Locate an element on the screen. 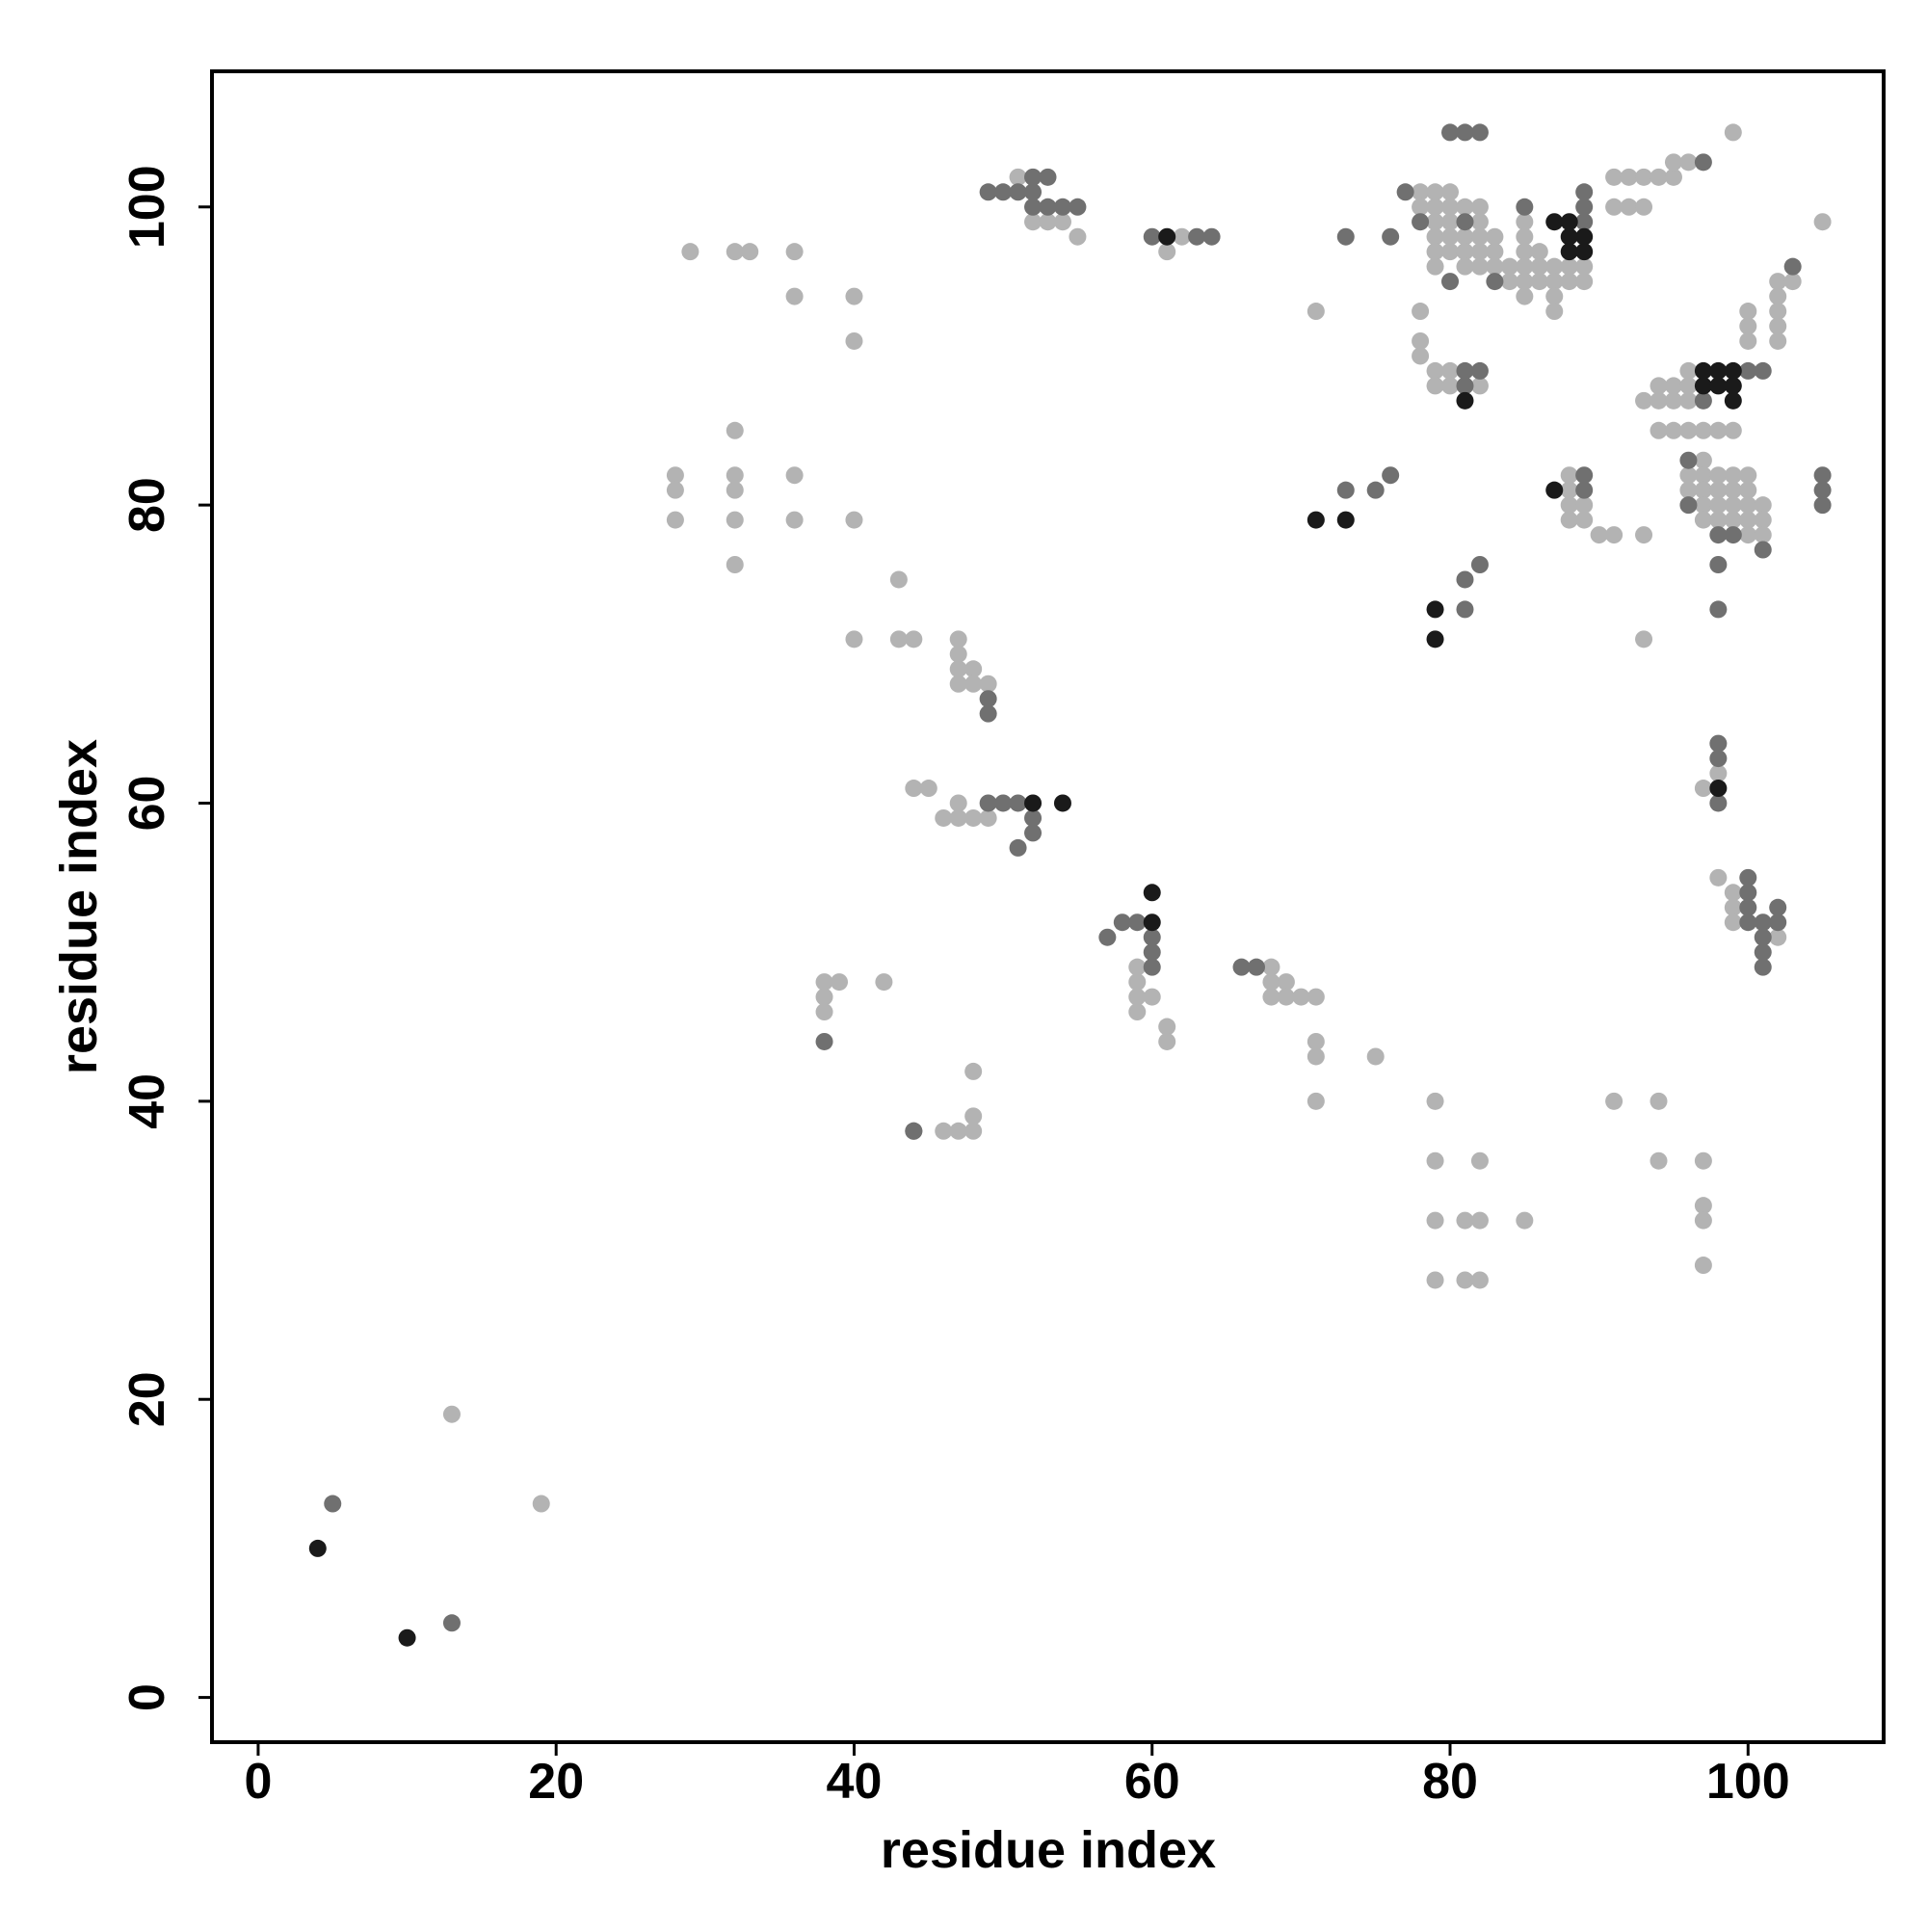 This screenshot has width=1927, height=1932. x-tick-label: 40 is located at coordinates (855, 1782).